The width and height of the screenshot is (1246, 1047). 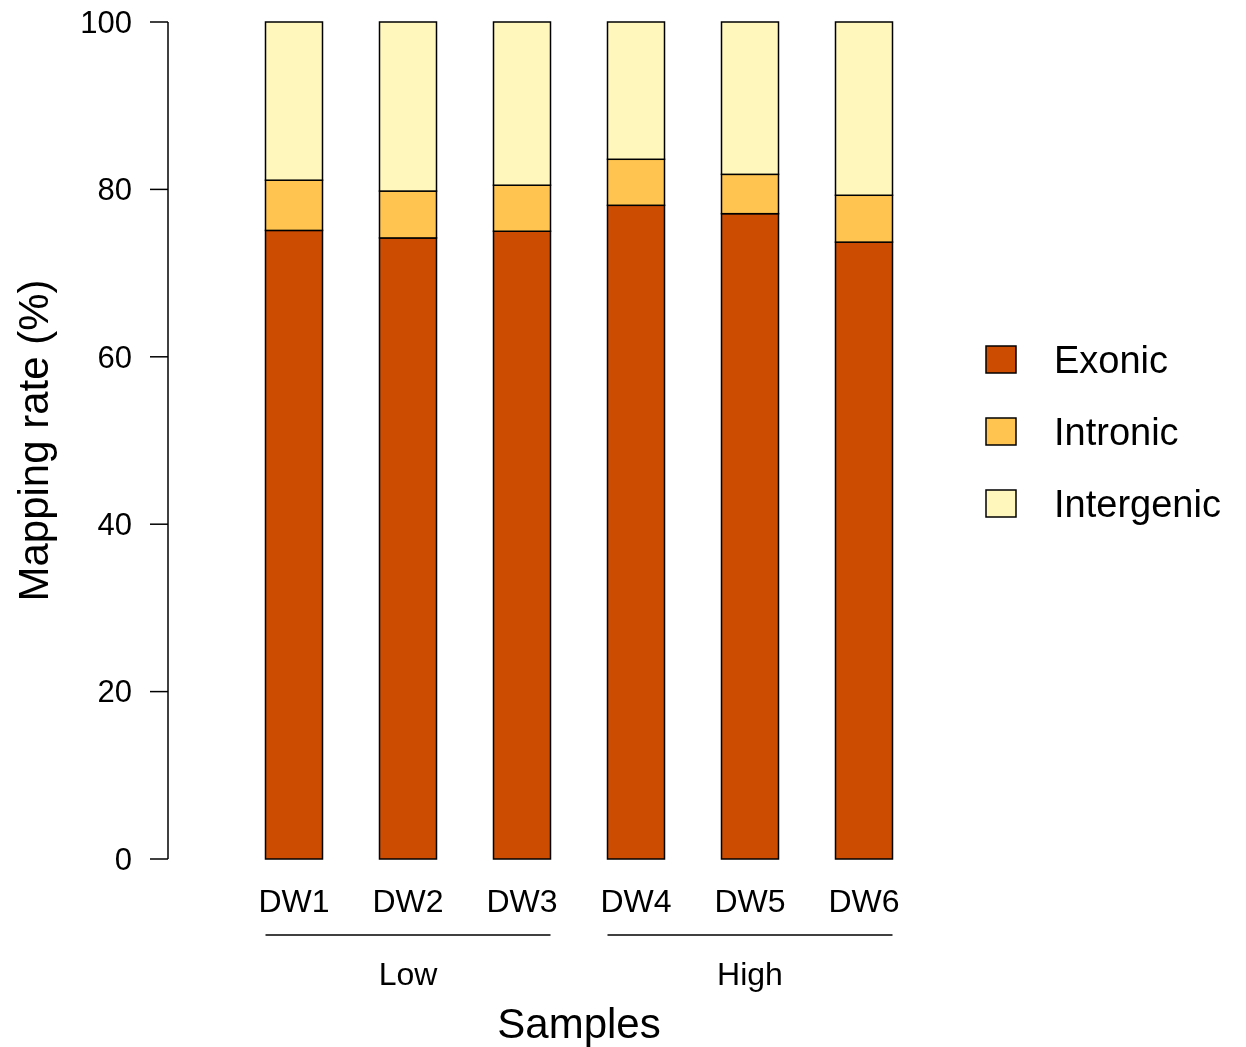 What do you see at coordinates (522, 901) in the screenshot?
I see `x-tick-label: DW3` at bounding box center [522, 901].